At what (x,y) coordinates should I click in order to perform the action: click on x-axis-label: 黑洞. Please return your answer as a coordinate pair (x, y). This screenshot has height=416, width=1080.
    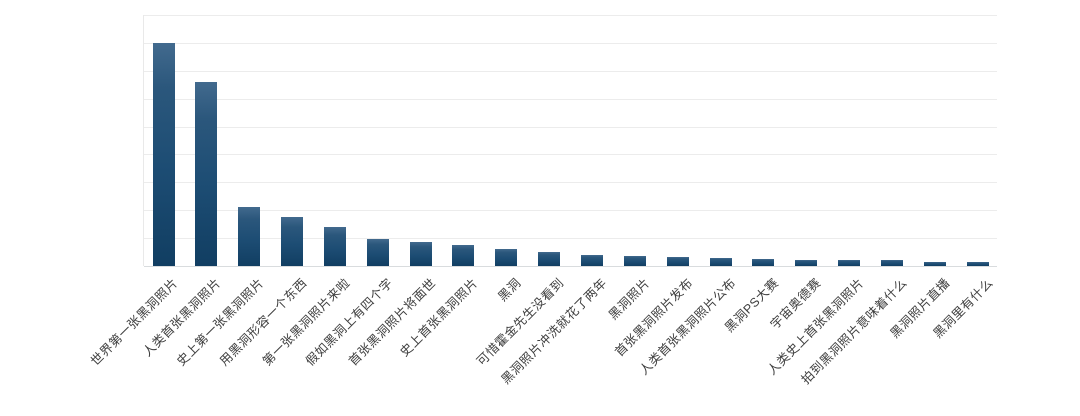
    Looking at the image, I should click on (510, 290).